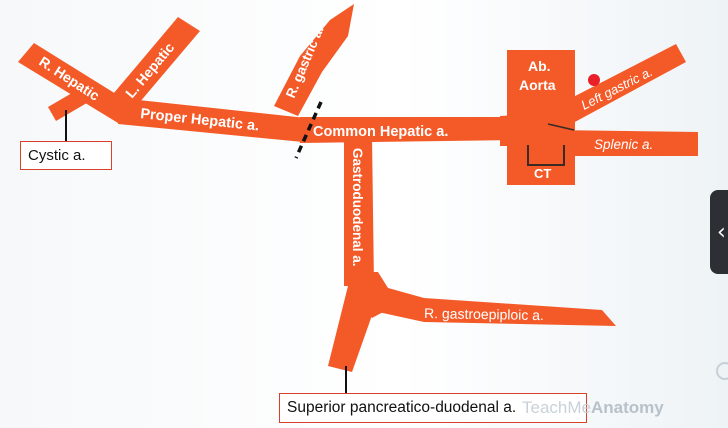  What do you see at coordinates (594, 80) in the screenshot?
I see `marker-dot` at bounding box center [594, 80].